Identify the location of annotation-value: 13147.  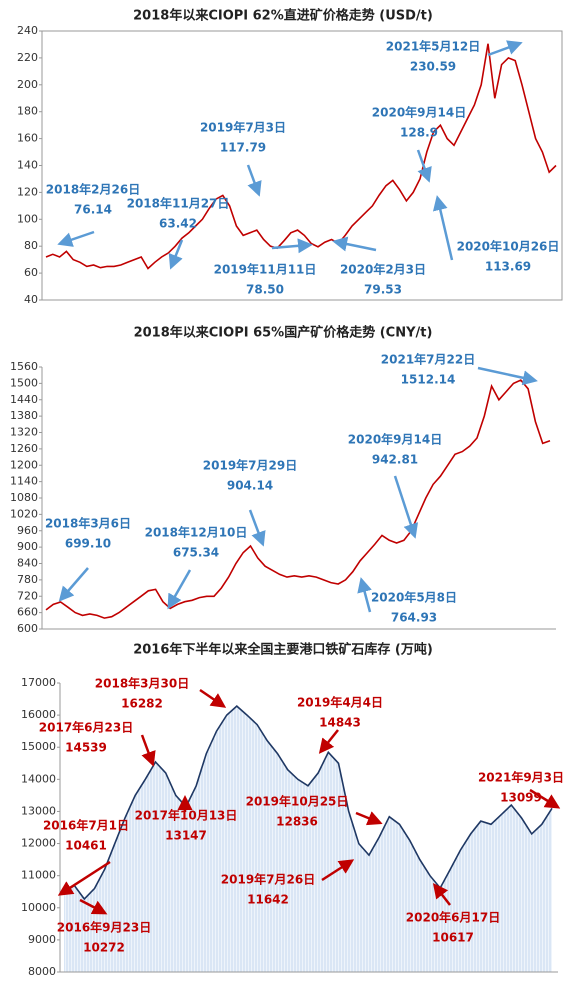
(186, 836).